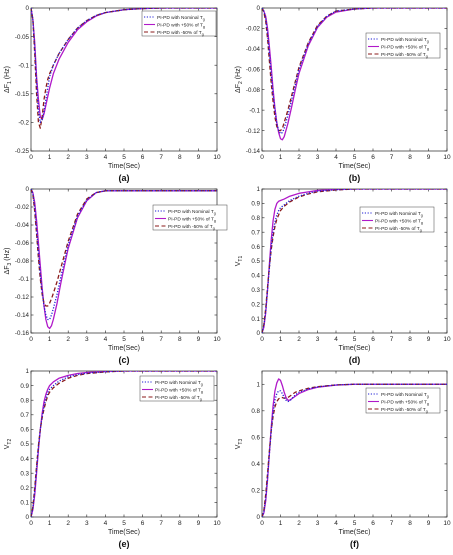  I want to click on panel-label: (a), so click(124, 178).